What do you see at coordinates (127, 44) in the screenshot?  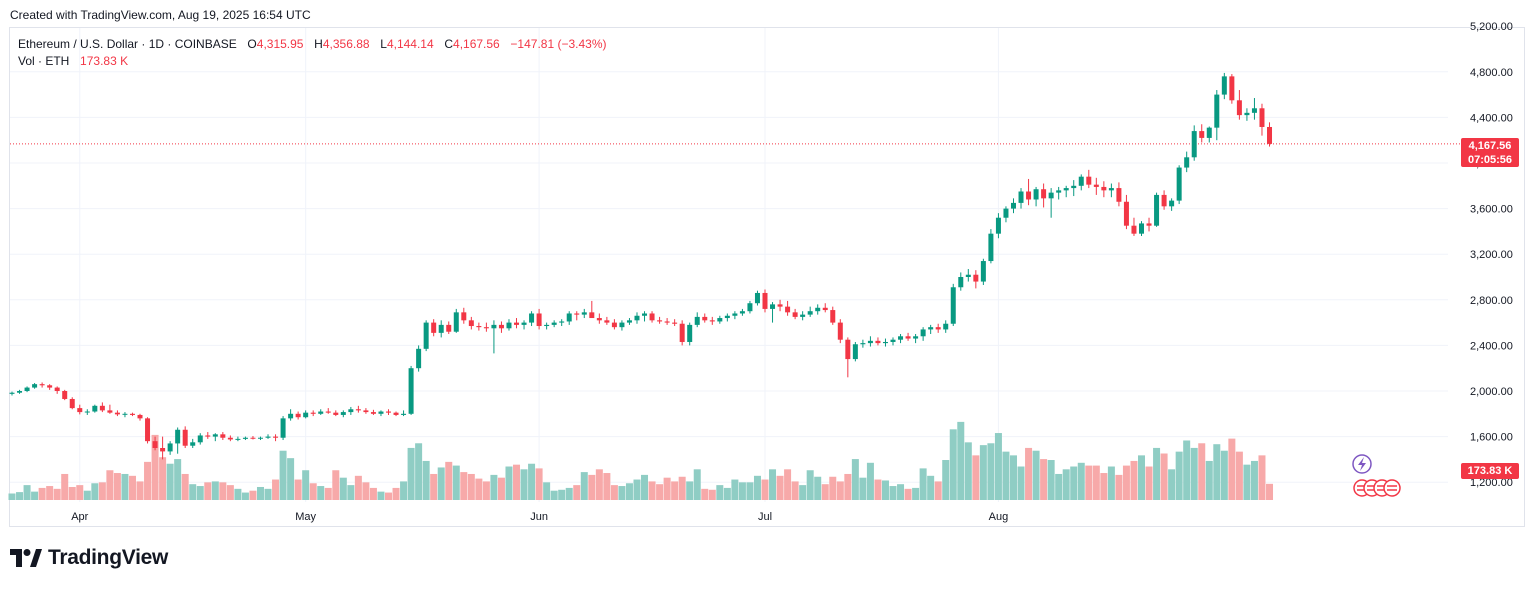 I see `legend-symbol: Ethereum / U.S. Dollar · 1D · COINBASE` at bounding box center [127, 44].